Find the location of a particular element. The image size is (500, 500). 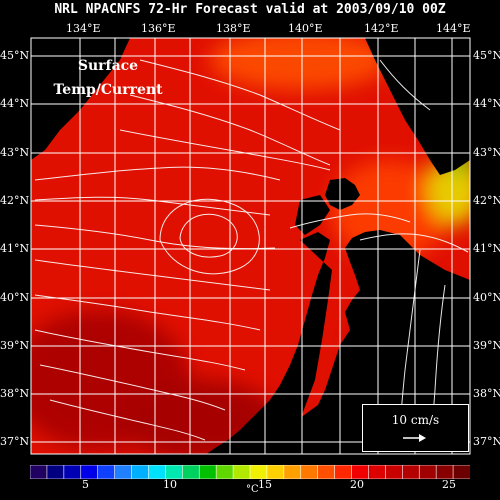

land-east-coast-strip is located at coordinates (312, 215).